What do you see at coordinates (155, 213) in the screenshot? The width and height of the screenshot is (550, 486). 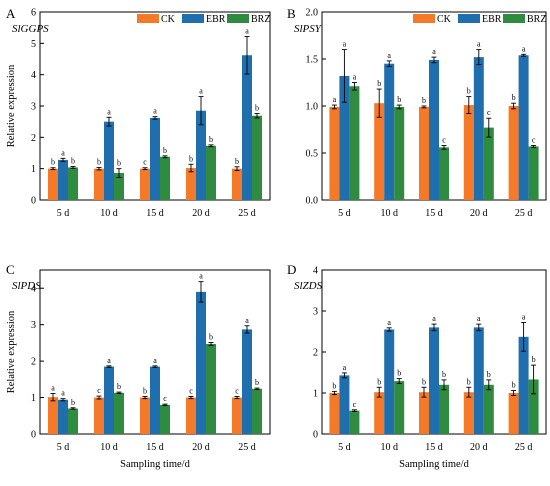 I see `panel-a-xtick-label: 15 d` at bounding box center [155, 213].